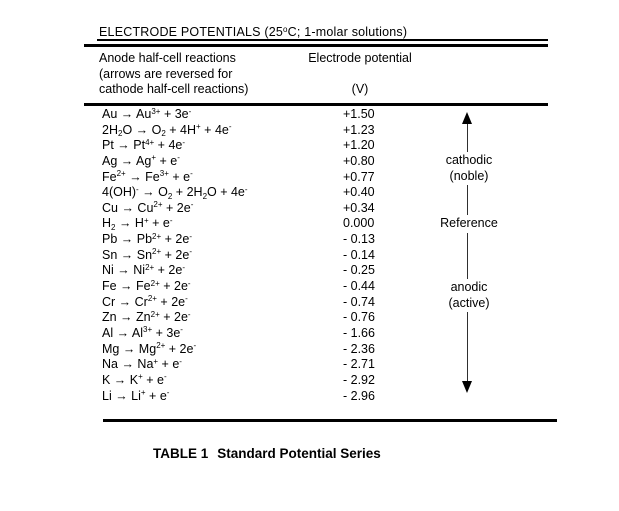  What do you see at coordinates (330, 420) in the screenshot?
I see `bottom-rule` at bounding box center [330, 420].